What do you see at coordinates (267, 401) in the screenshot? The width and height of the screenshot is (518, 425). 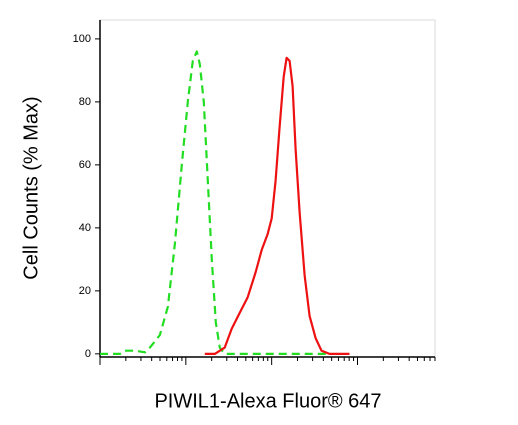 I see `x-axis-label: PIWIL1-Alexa Fluor® 647` at bounding box center [267, 401].